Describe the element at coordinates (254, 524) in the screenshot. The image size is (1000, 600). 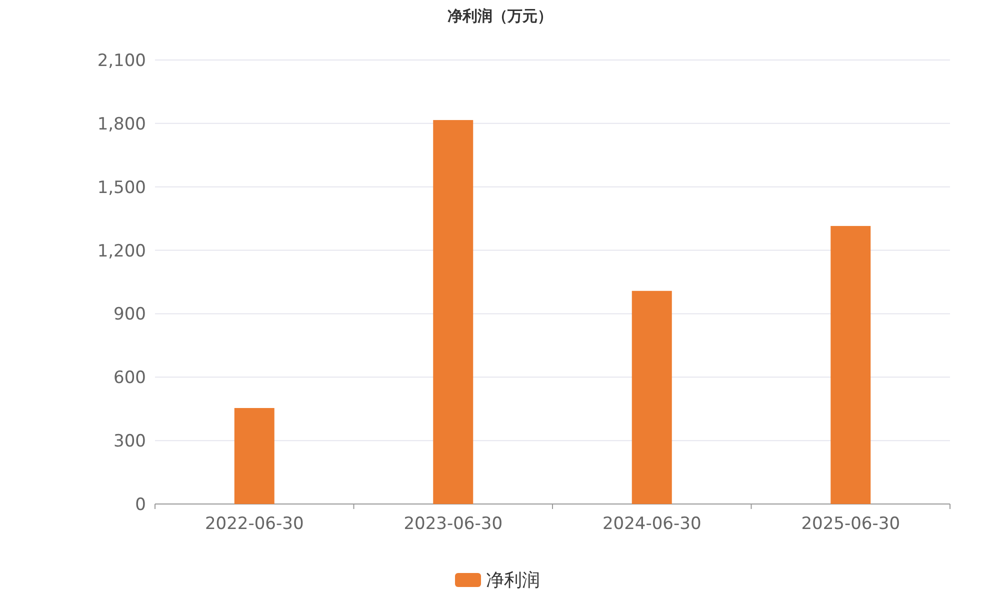
I see `x-tick-label: 2022-06-30` at that location.